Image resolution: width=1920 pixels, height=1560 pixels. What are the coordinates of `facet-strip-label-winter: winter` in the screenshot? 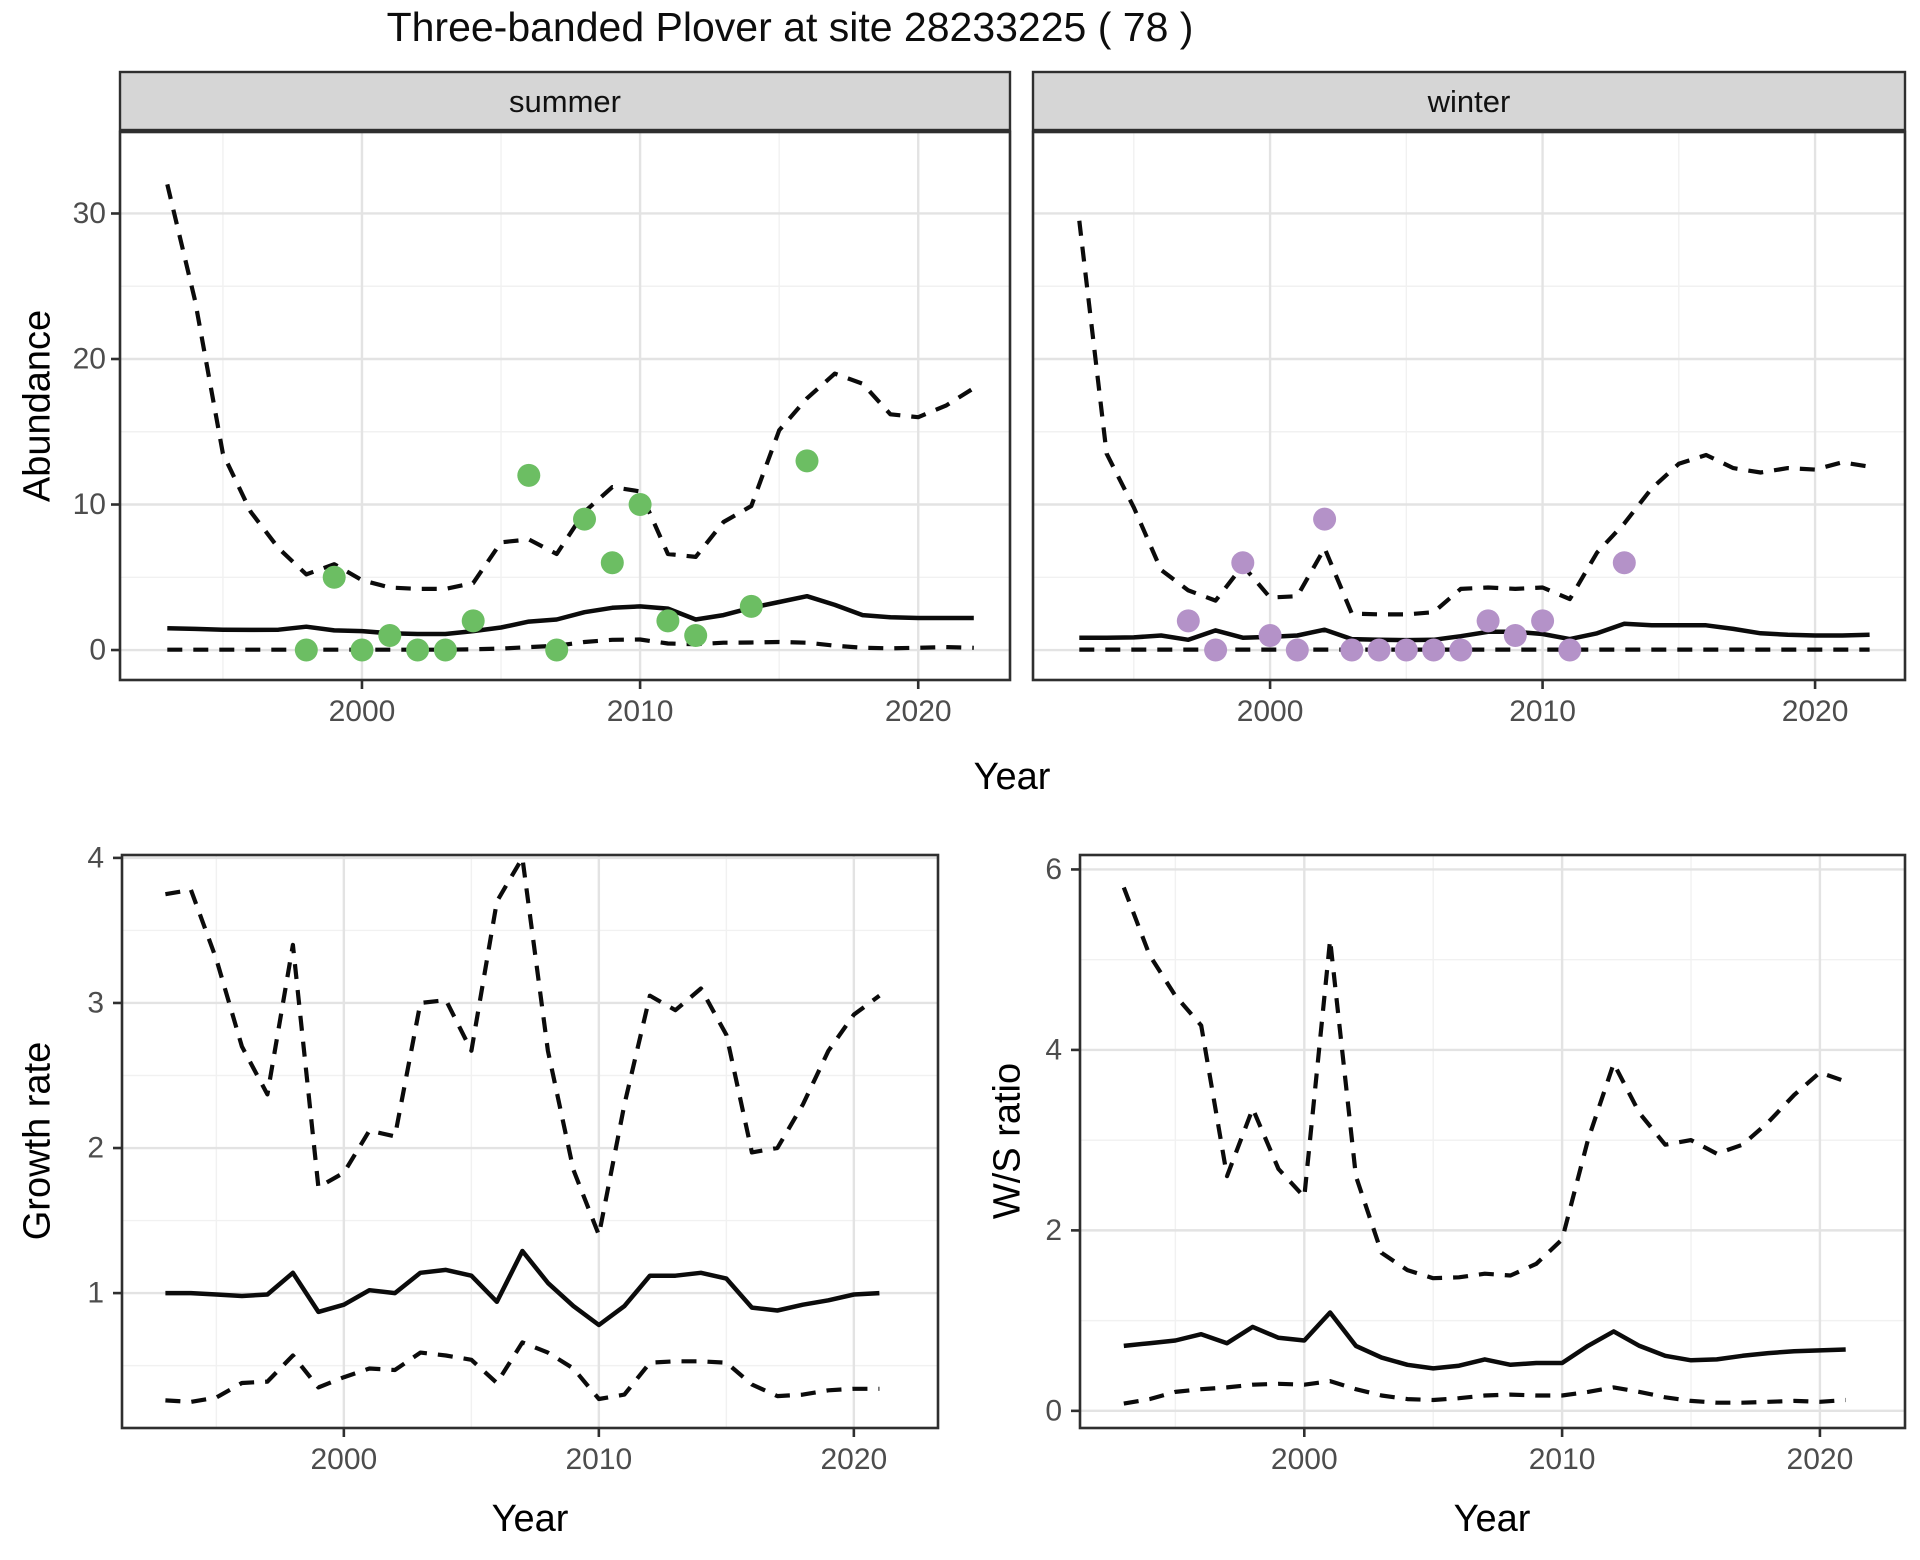 It's located at (1469, 101).